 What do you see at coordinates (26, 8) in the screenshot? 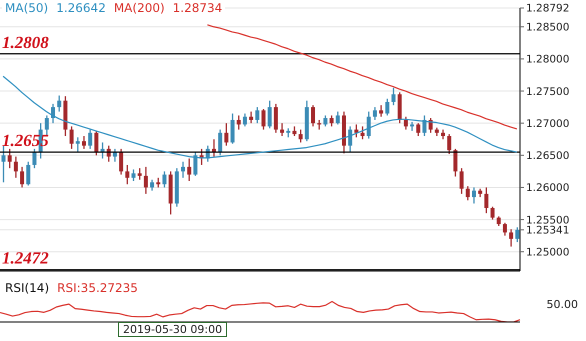
I see `text: MA(50)` at bounding box center [26, 8].